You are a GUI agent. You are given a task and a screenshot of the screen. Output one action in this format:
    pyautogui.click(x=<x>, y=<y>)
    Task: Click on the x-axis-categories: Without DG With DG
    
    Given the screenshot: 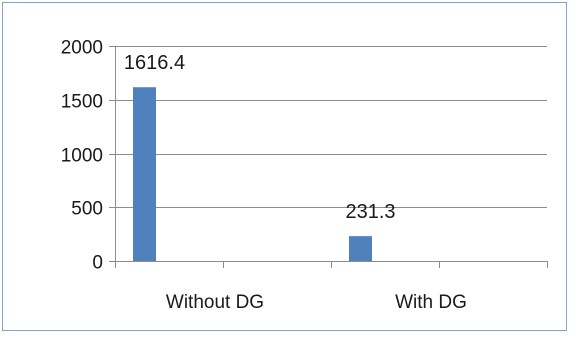 What is the action you would take?
    pyautogui.click(x=316, y=302)
    